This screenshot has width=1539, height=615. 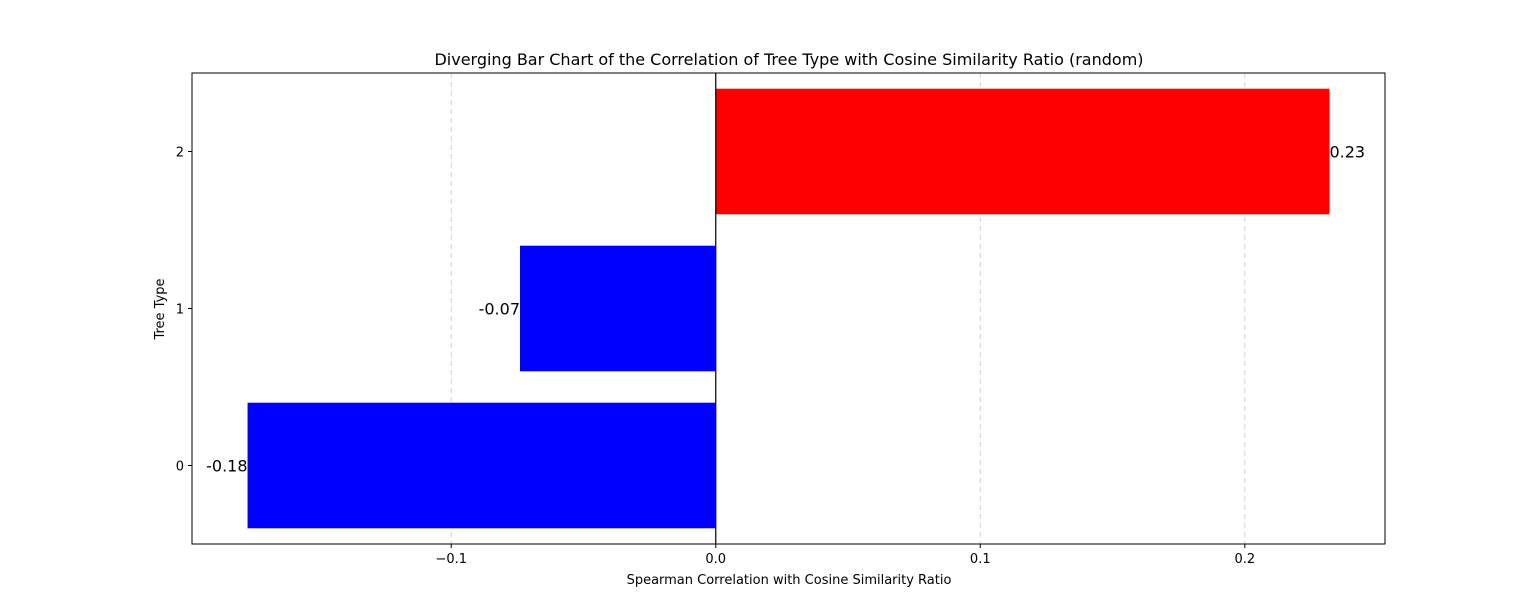 I want to click on y-tick-label: 0, so click(x=180, y=467).